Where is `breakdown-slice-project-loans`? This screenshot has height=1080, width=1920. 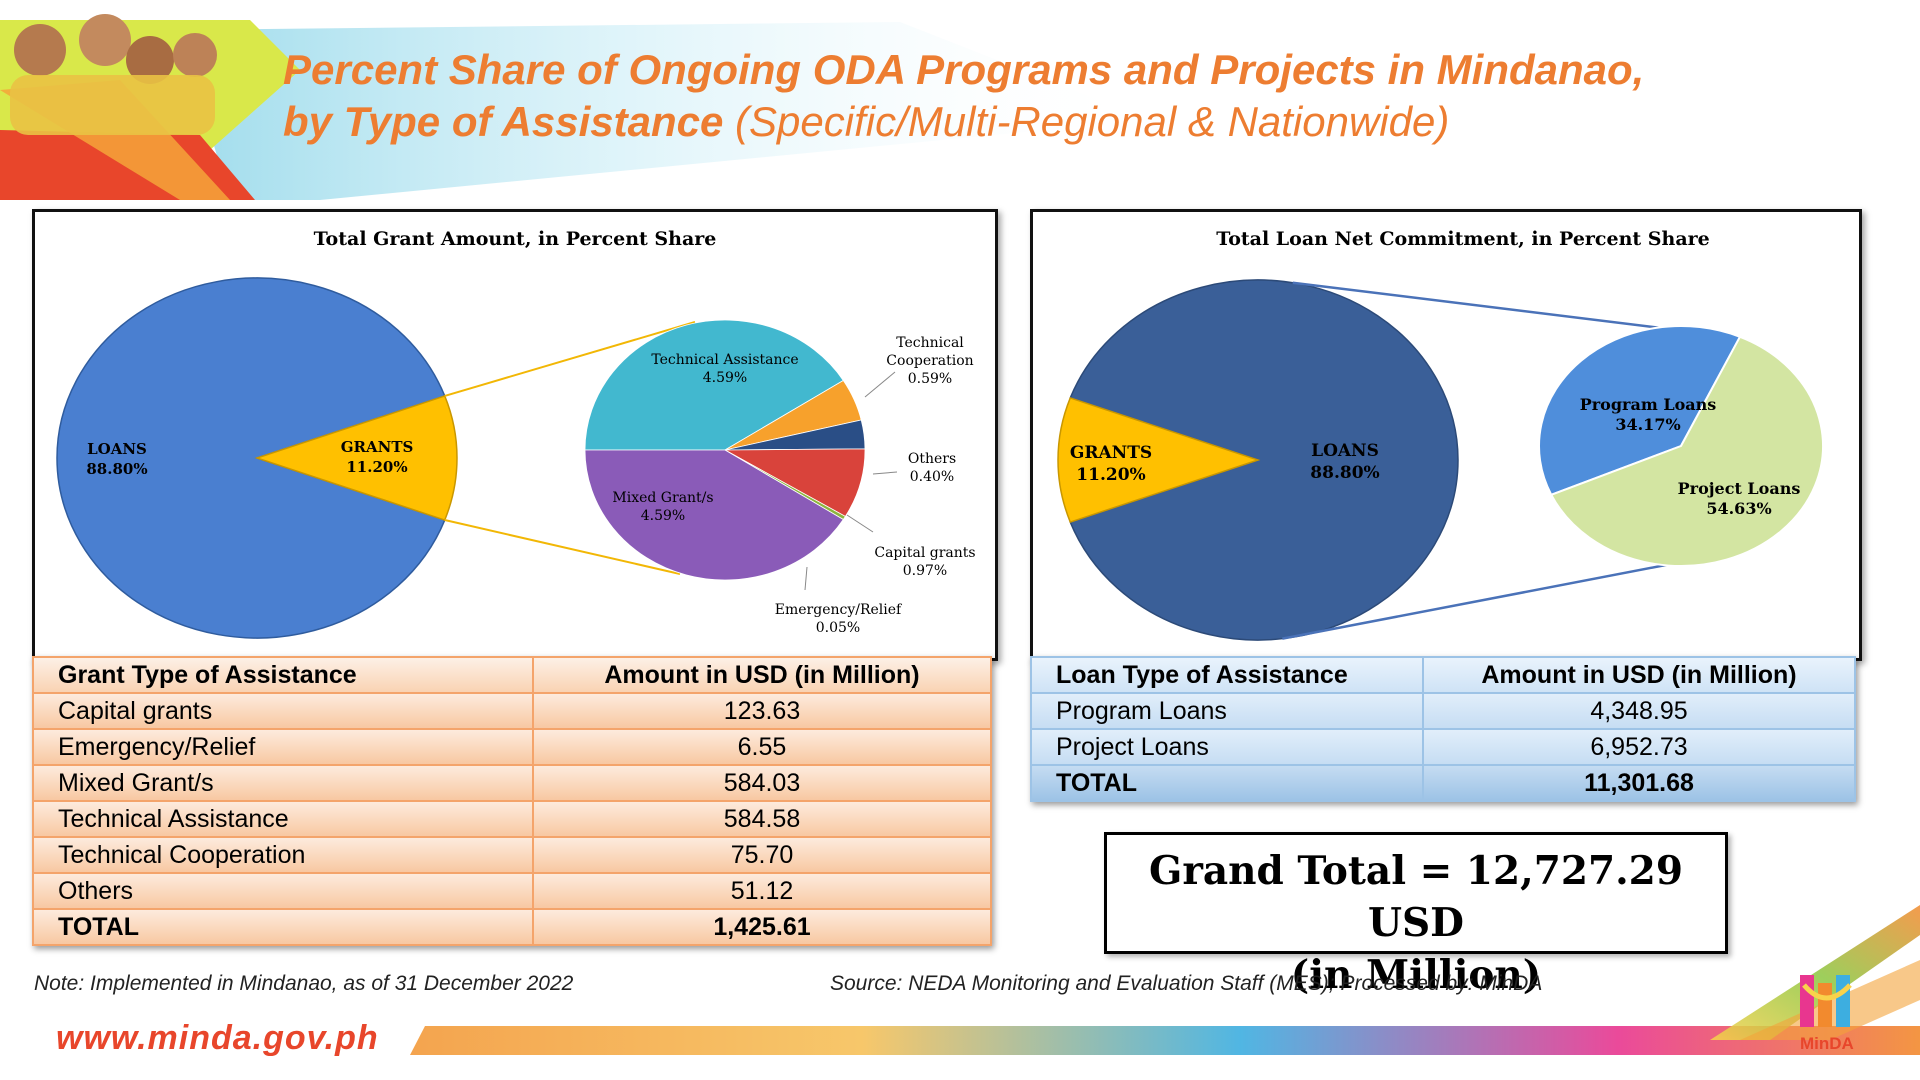
breakdown-slice-project-loans is located at coordinates (1686, 451).